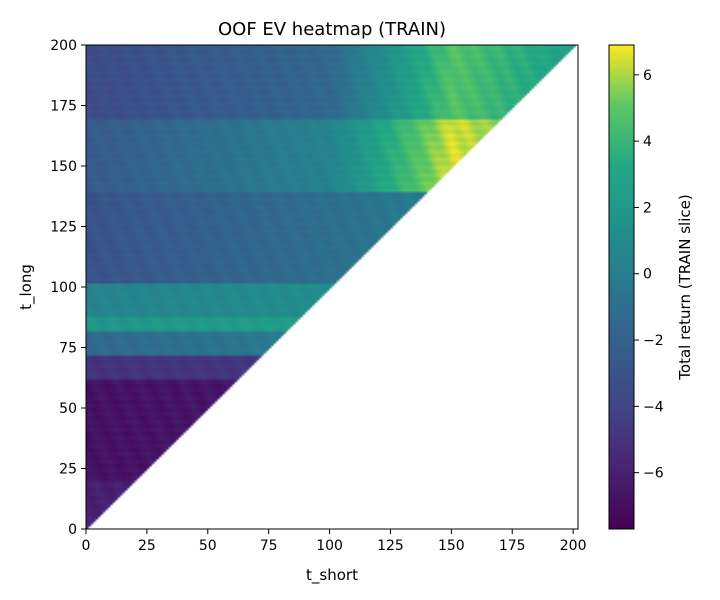 Image resolution: width=720 pixels, height=600 pixels. I want to click on colorbar-tick-label: −6, so click(653, 474).